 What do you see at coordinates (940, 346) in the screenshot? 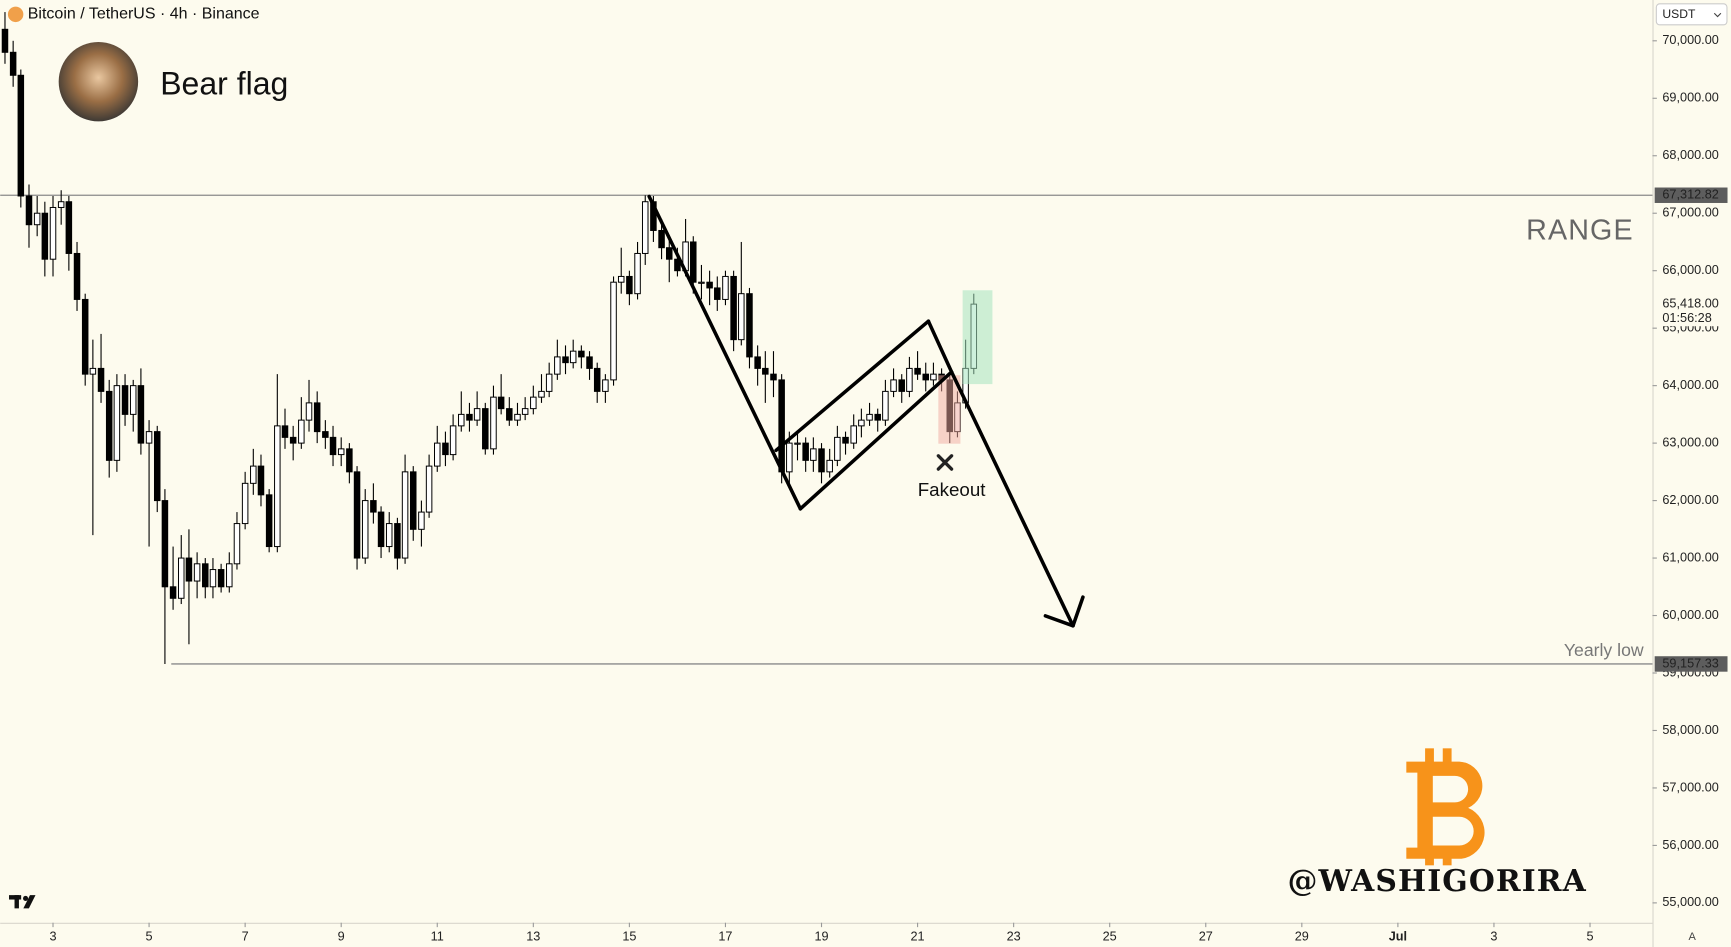
I see `flag-edge` at bounding box center [940, 346].